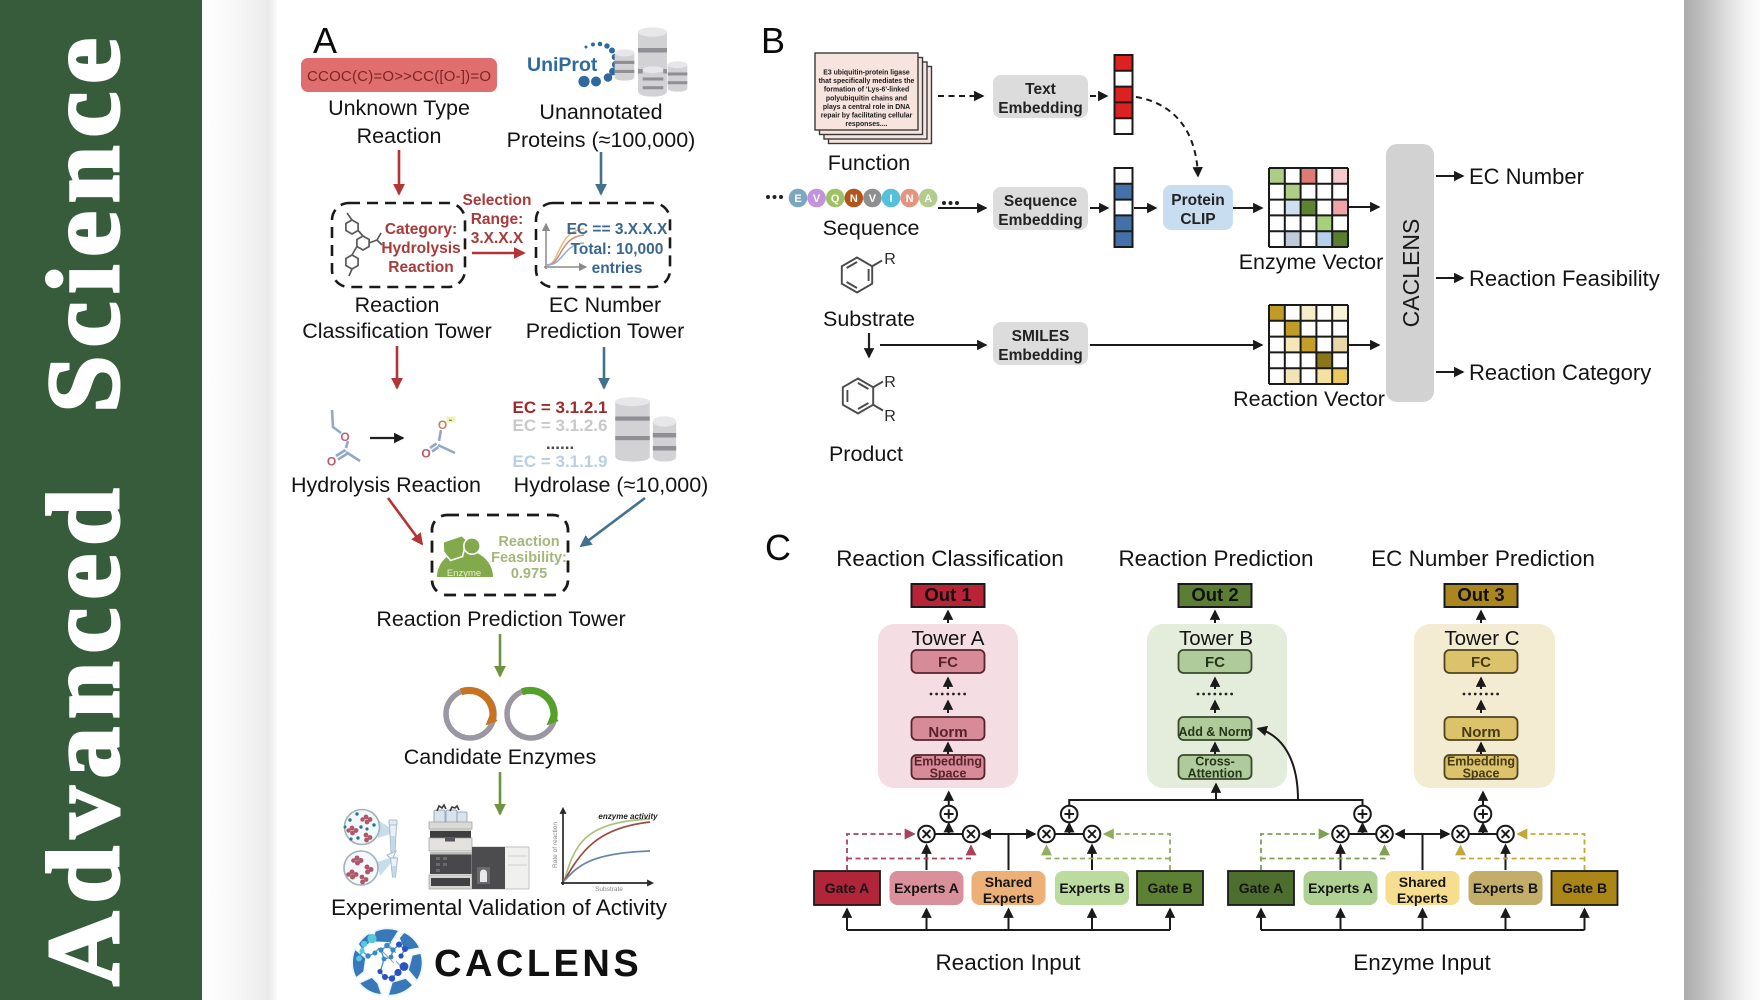 The height and width of the screenshot is (1000, 1760). I want to click on svg-text: Tower B, so click(1216, 638).